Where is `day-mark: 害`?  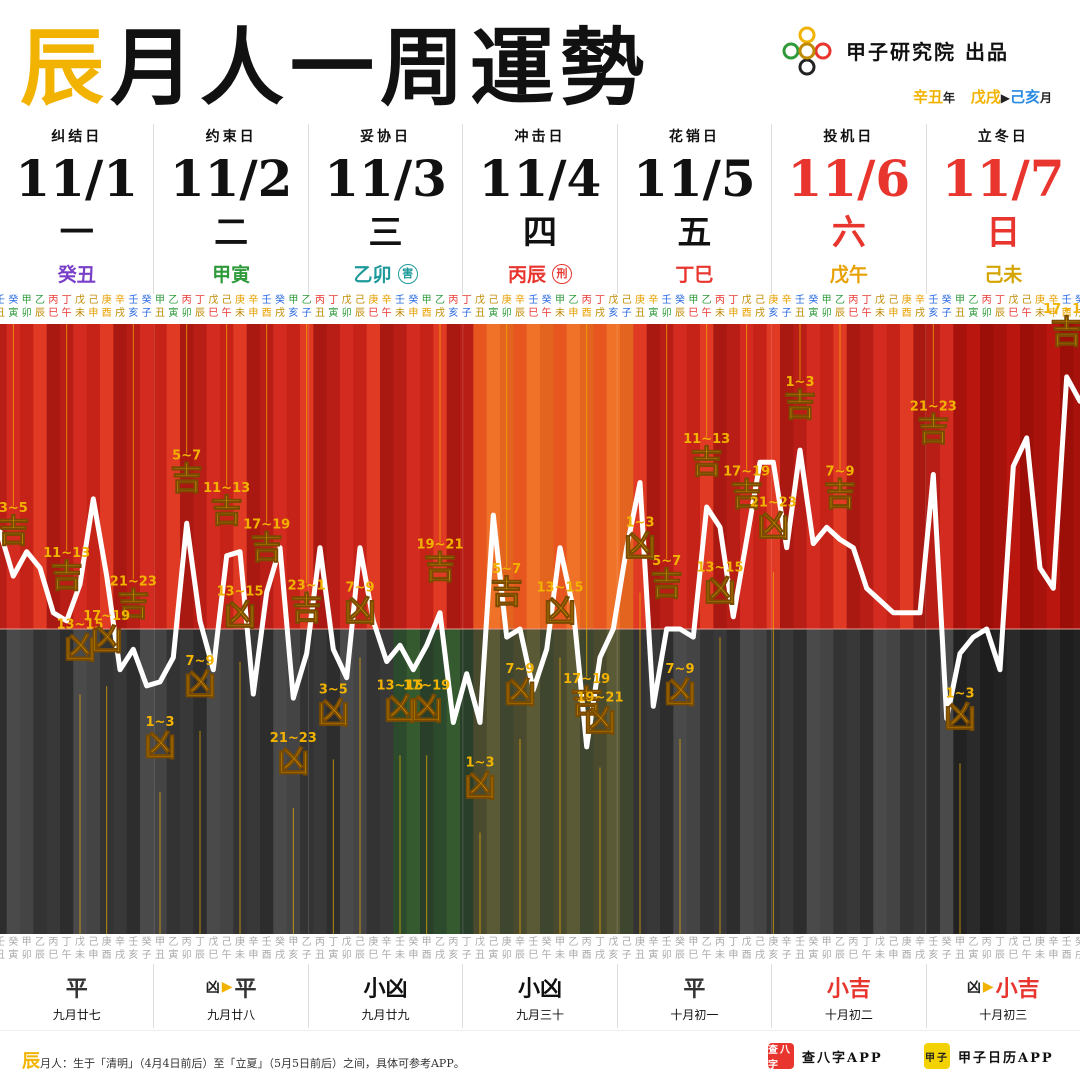
day-mark: 害 is located at coordinates (407, 273).